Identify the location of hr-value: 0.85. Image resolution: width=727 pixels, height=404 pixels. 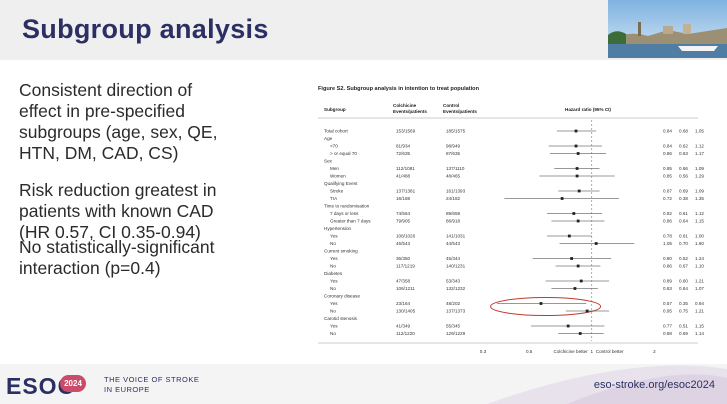
(667, 176).